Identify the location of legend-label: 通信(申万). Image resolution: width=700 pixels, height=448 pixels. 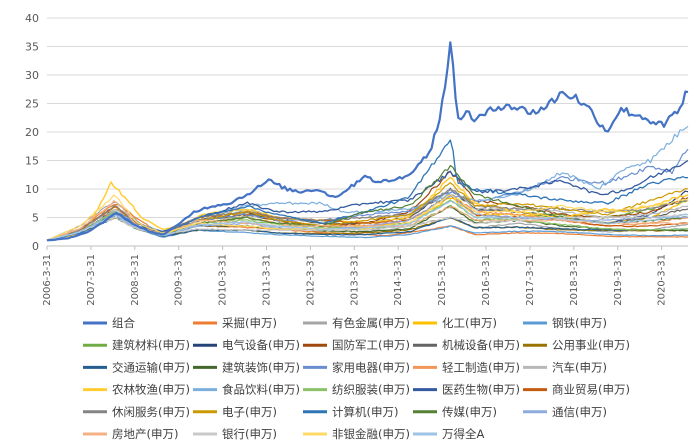
(579, 412).